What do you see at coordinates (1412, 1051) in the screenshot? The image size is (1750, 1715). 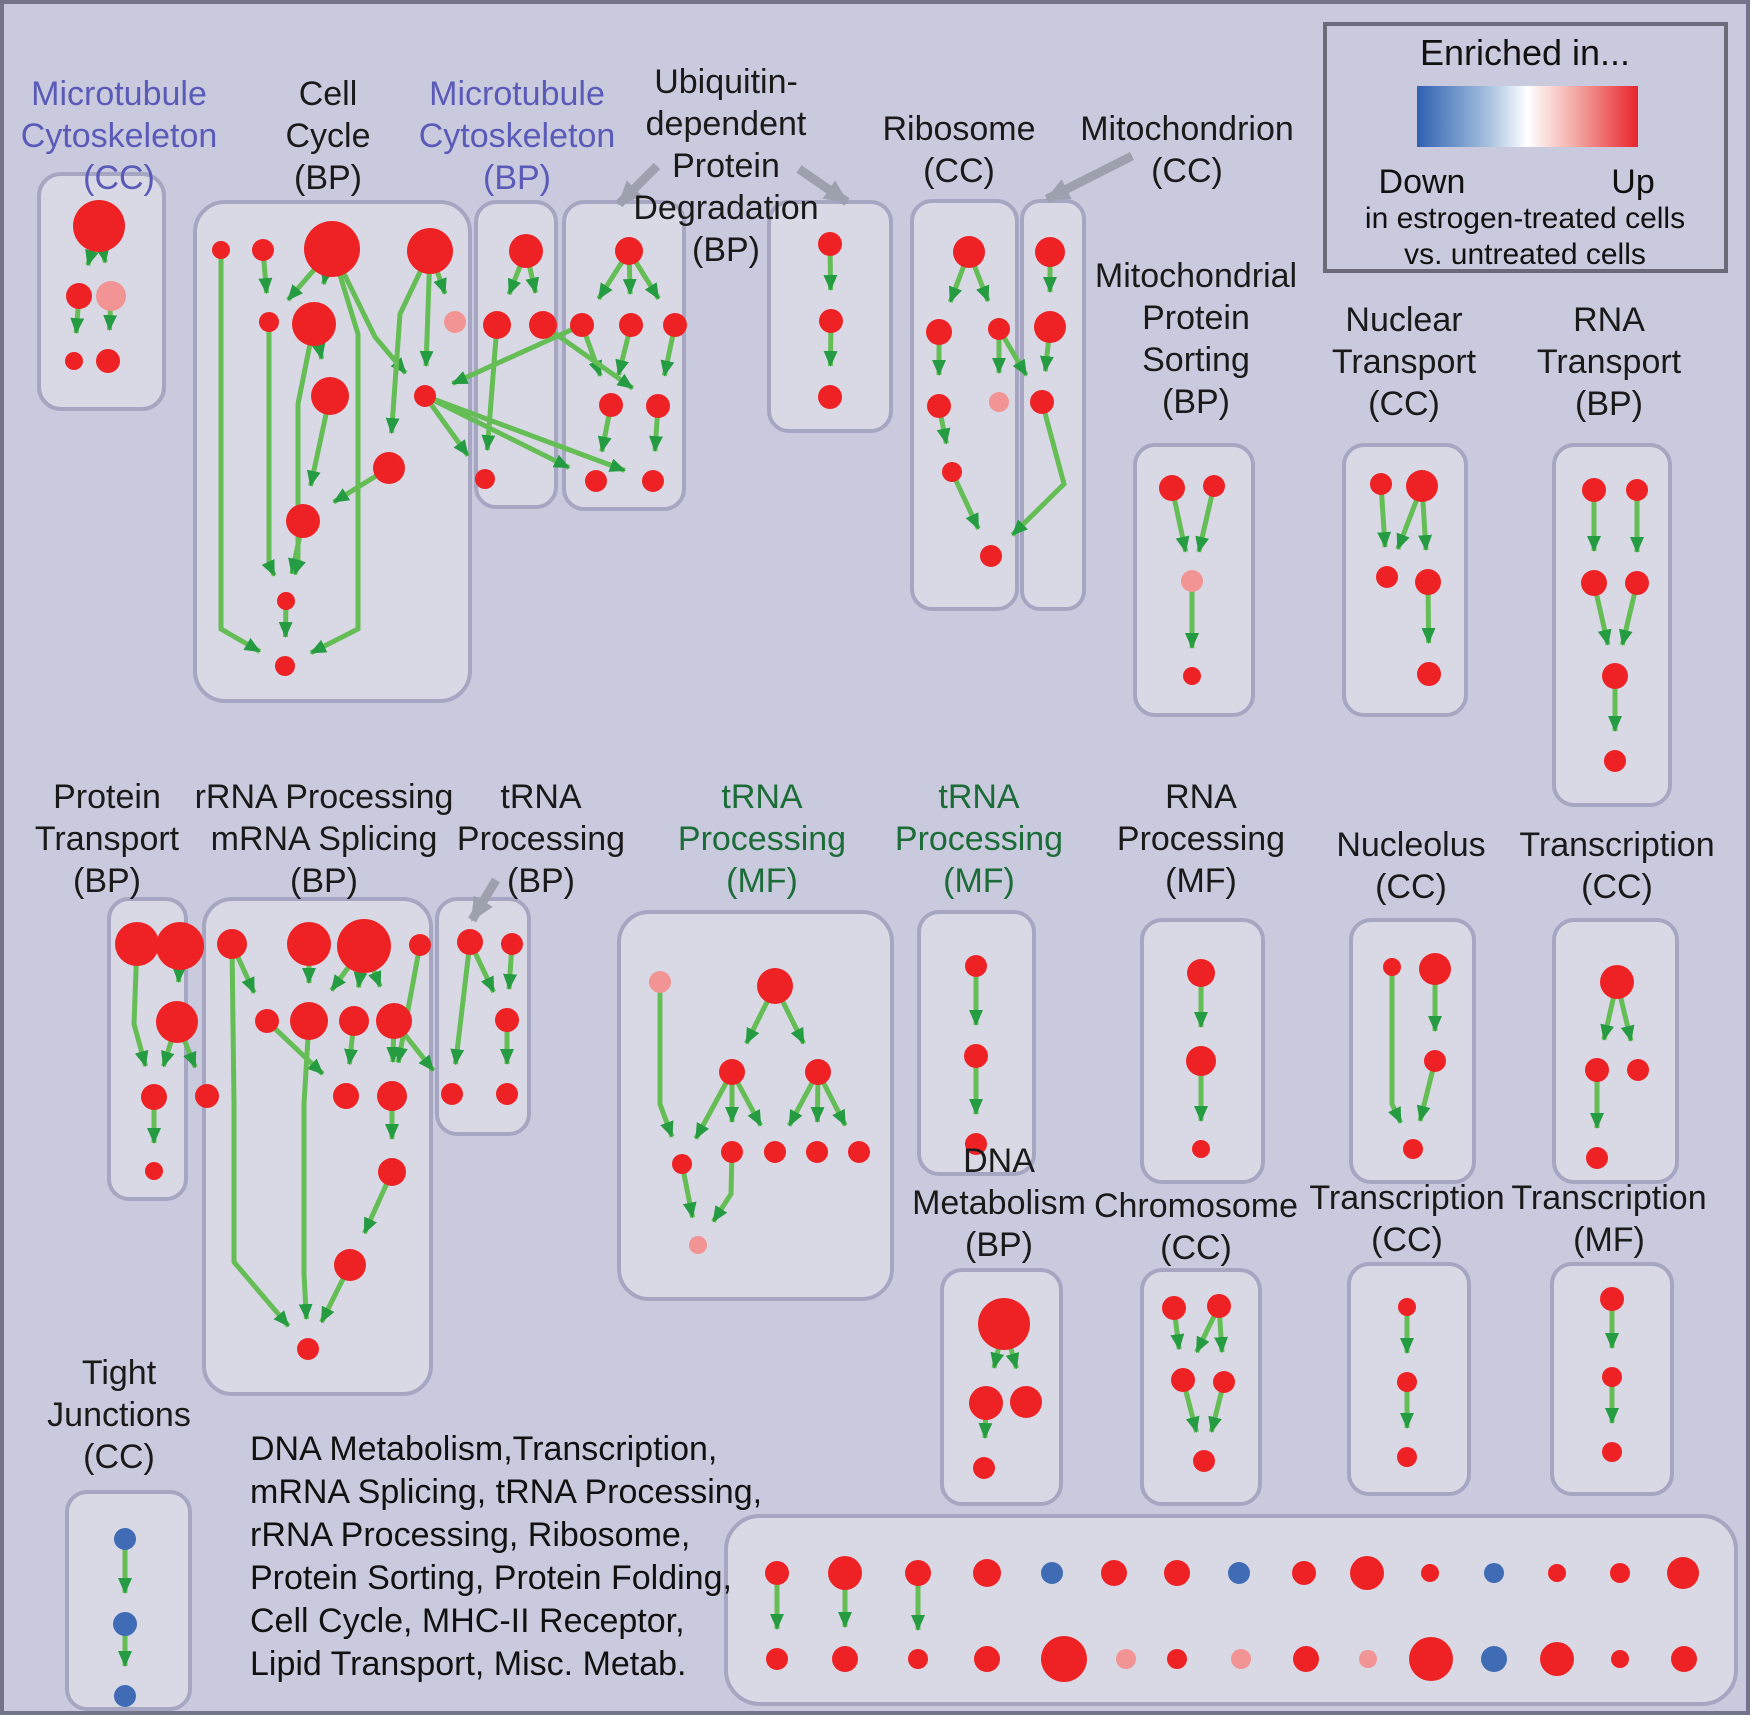 I see `cluster-box-nucleolus` at bounding box center [1412, 1051].